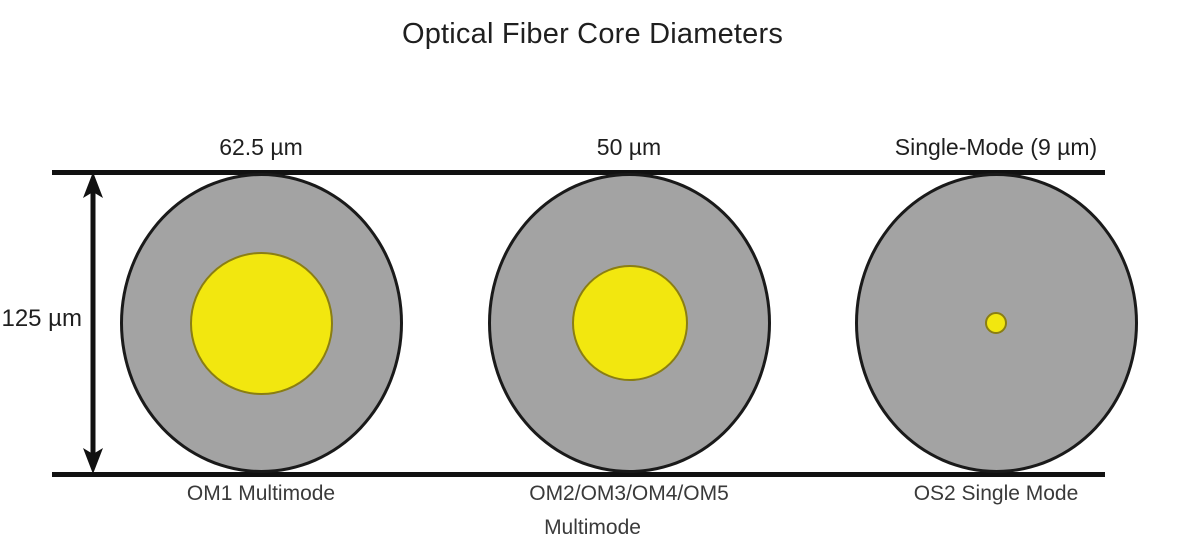 The height and width of the screenshot is (558, 1185). I want to click on cladding-dimension-label: 125 µm, so click(41, 318).